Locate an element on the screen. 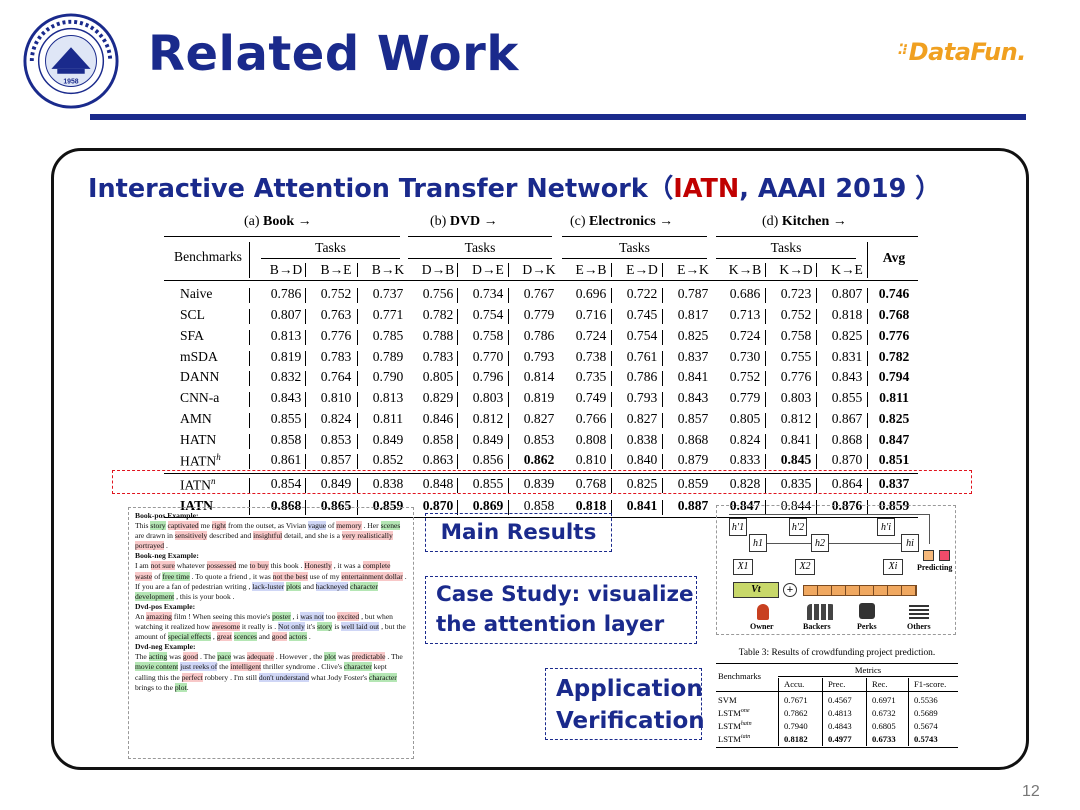 This screenshot has width=1080, height=810. icon-label-backers: Backers is located at coordinates (817, 626).